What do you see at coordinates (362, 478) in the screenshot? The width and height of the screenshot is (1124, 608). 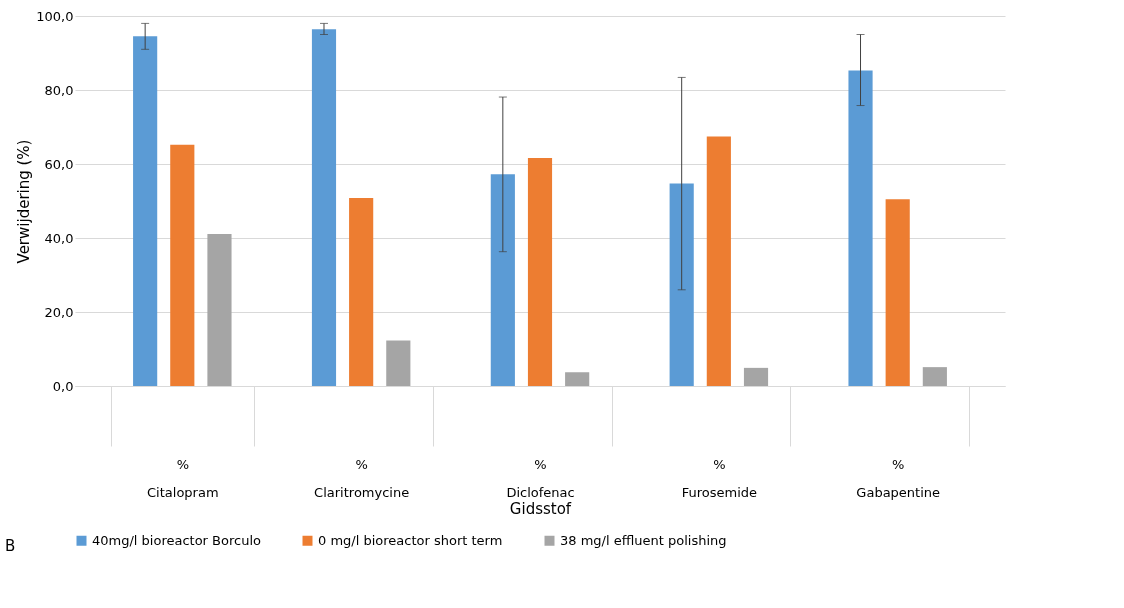 I see `x-tick-label: % Claritromycine` at bounding box center [362, 478].